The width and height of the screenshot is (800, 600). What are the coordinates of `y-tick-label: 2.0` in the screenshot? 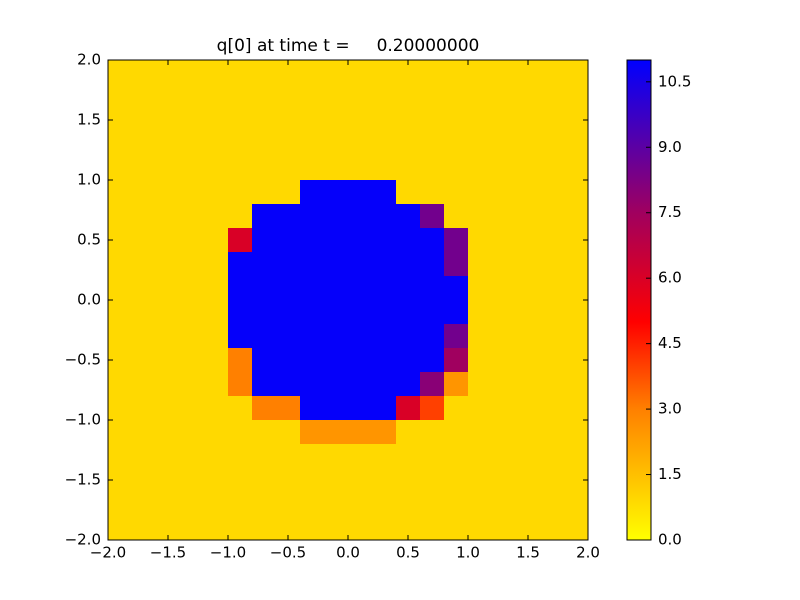 It's located at (89, 60).